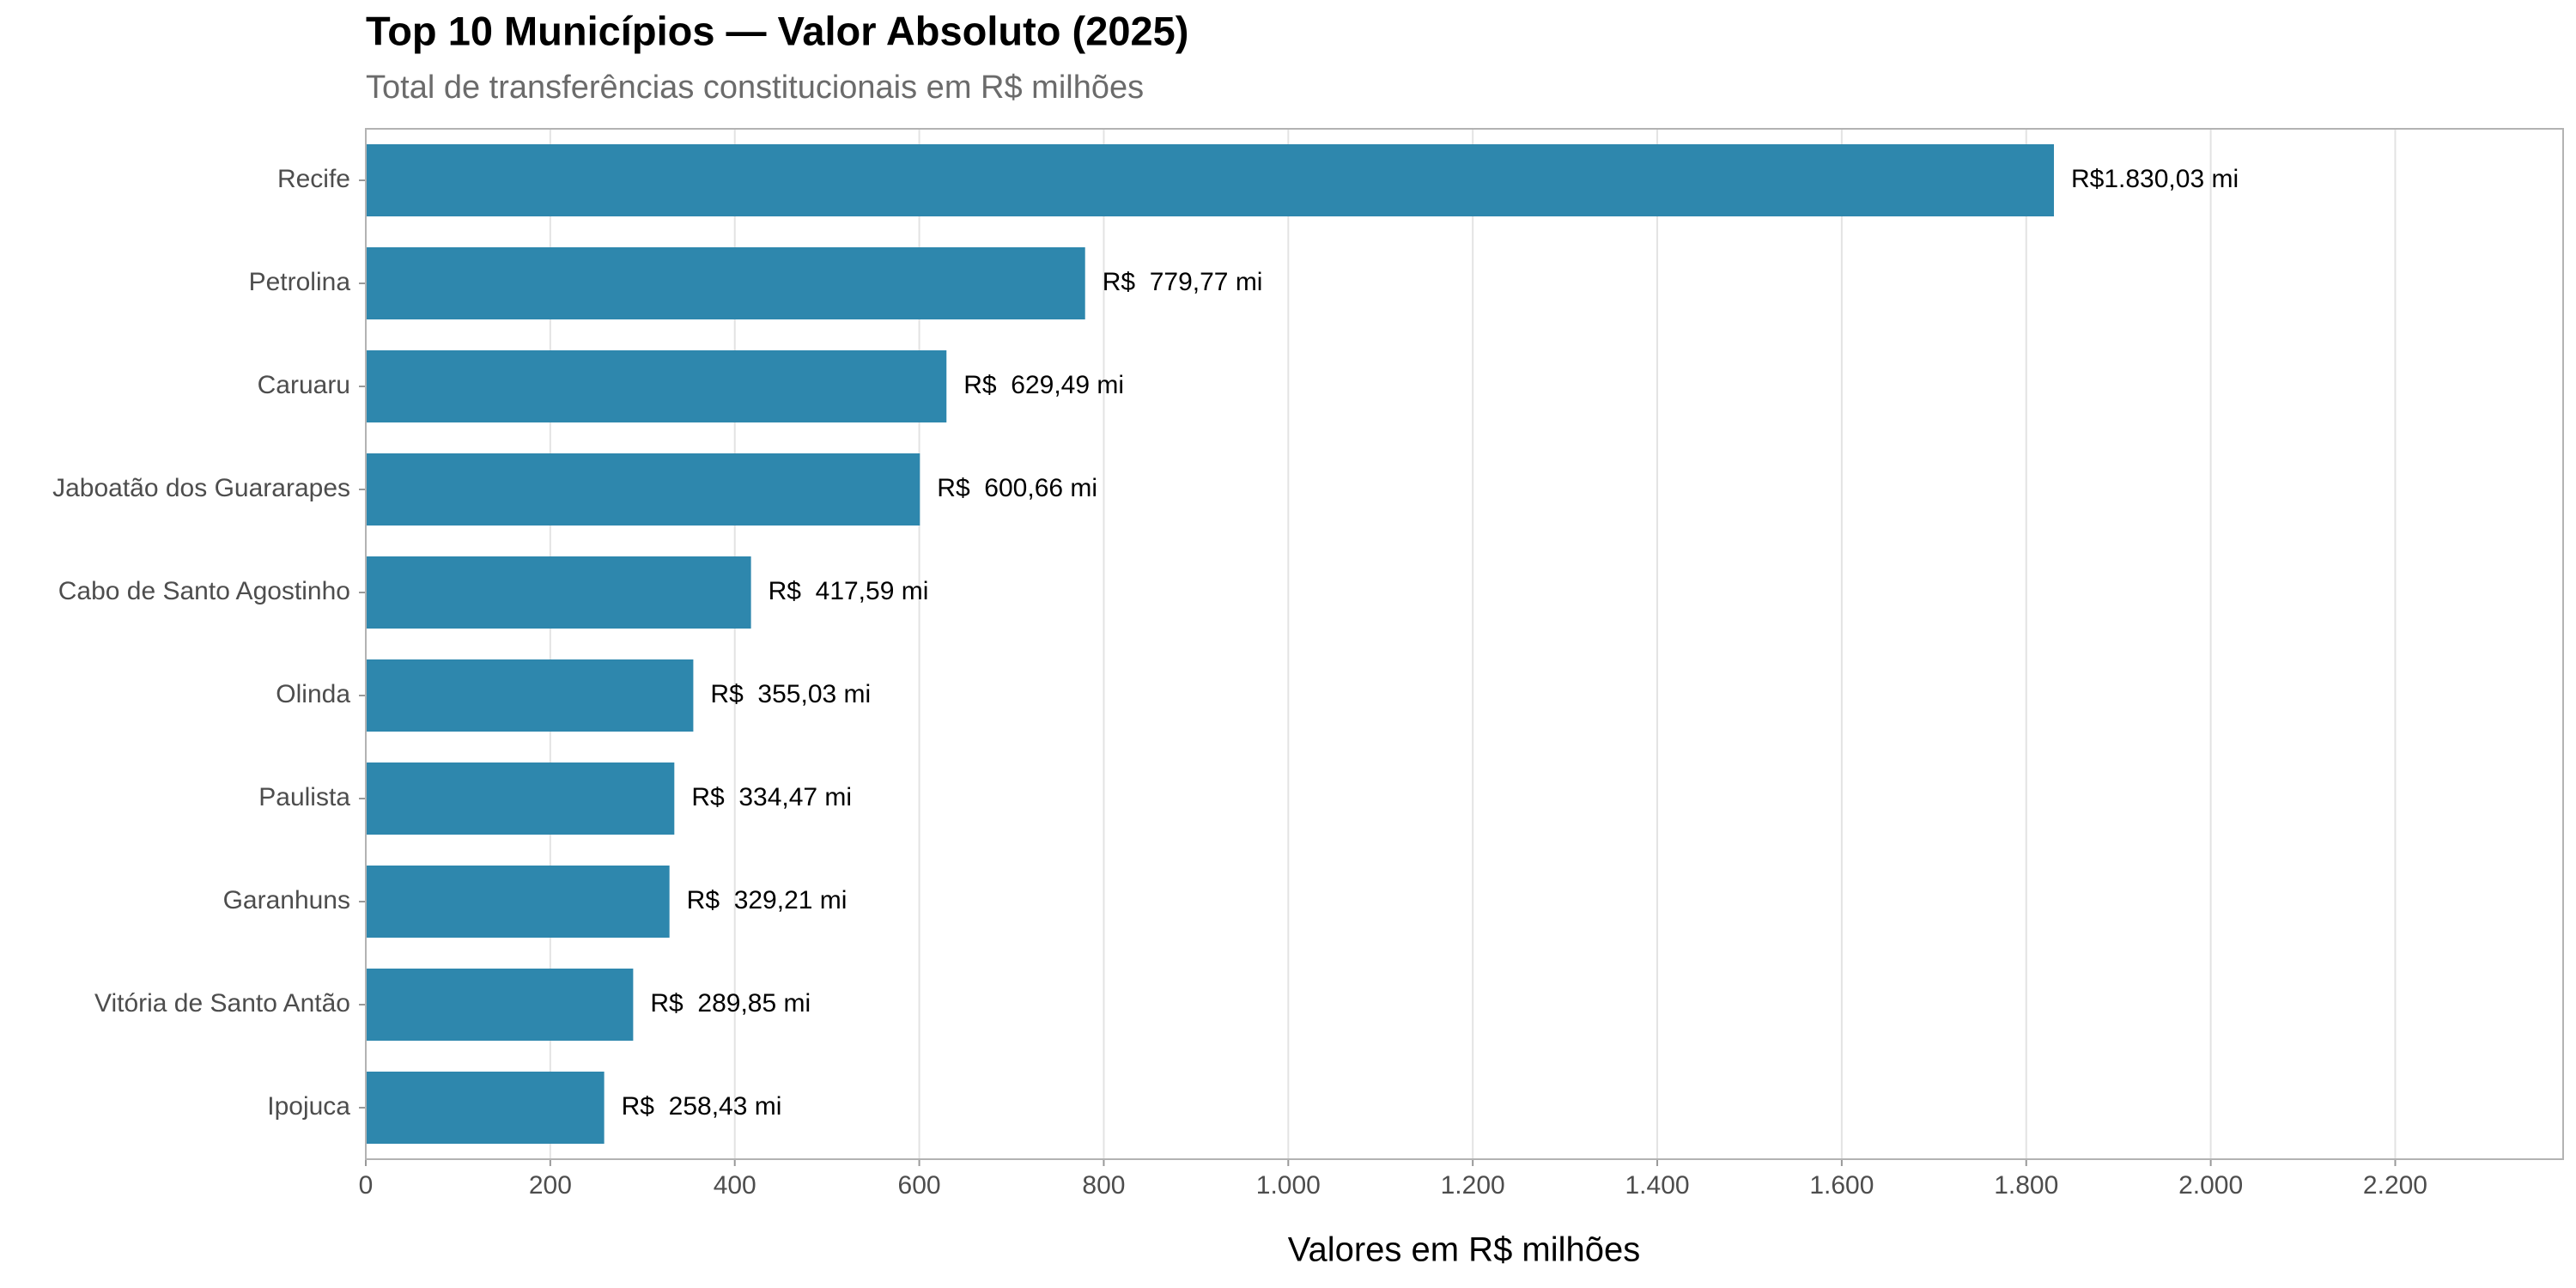  Describe the element at coordinates (366, 1185) in the screenshot. I see `x-tick-label: 0` at that location.